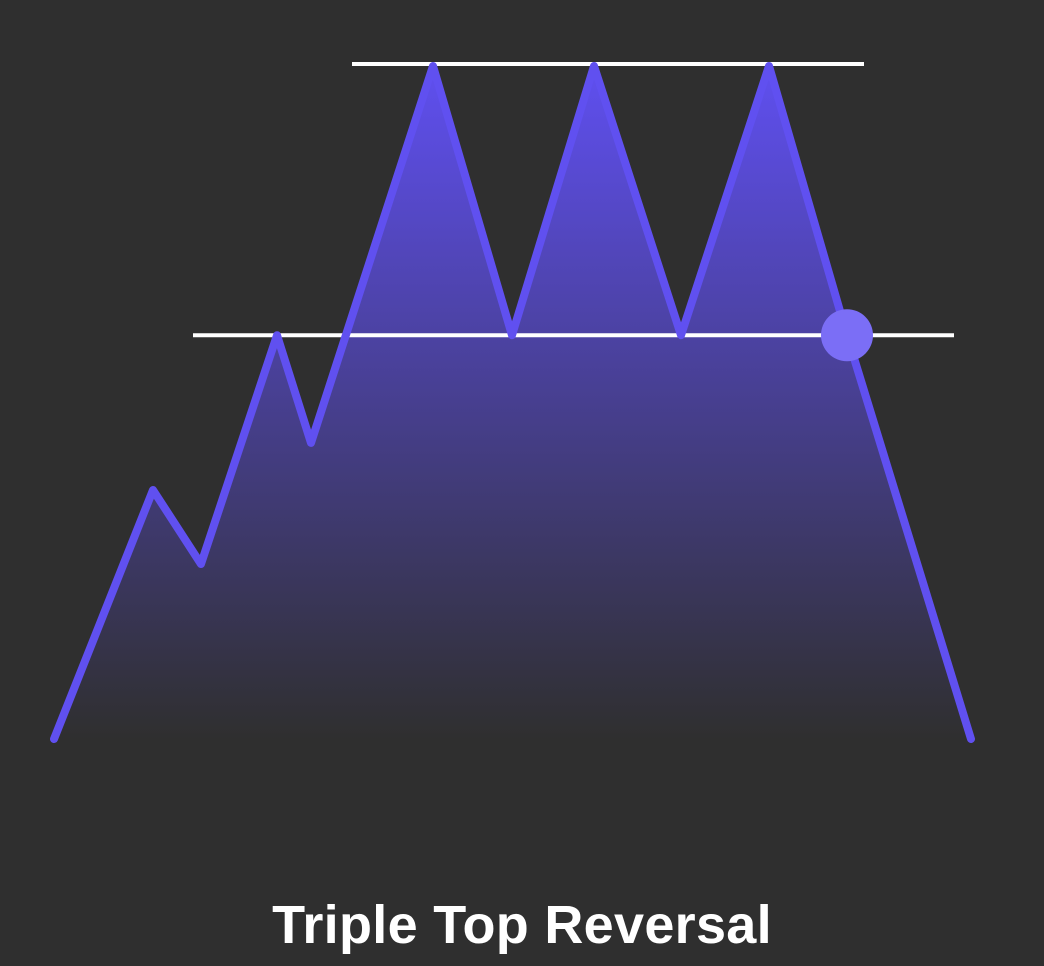 This screenshot has height=966, width=1044. What do you see at coordinates (522, 925) in the screenshot?
I see `diagram-caption: Triple Top Reversal` at bounding box center [522, 925].